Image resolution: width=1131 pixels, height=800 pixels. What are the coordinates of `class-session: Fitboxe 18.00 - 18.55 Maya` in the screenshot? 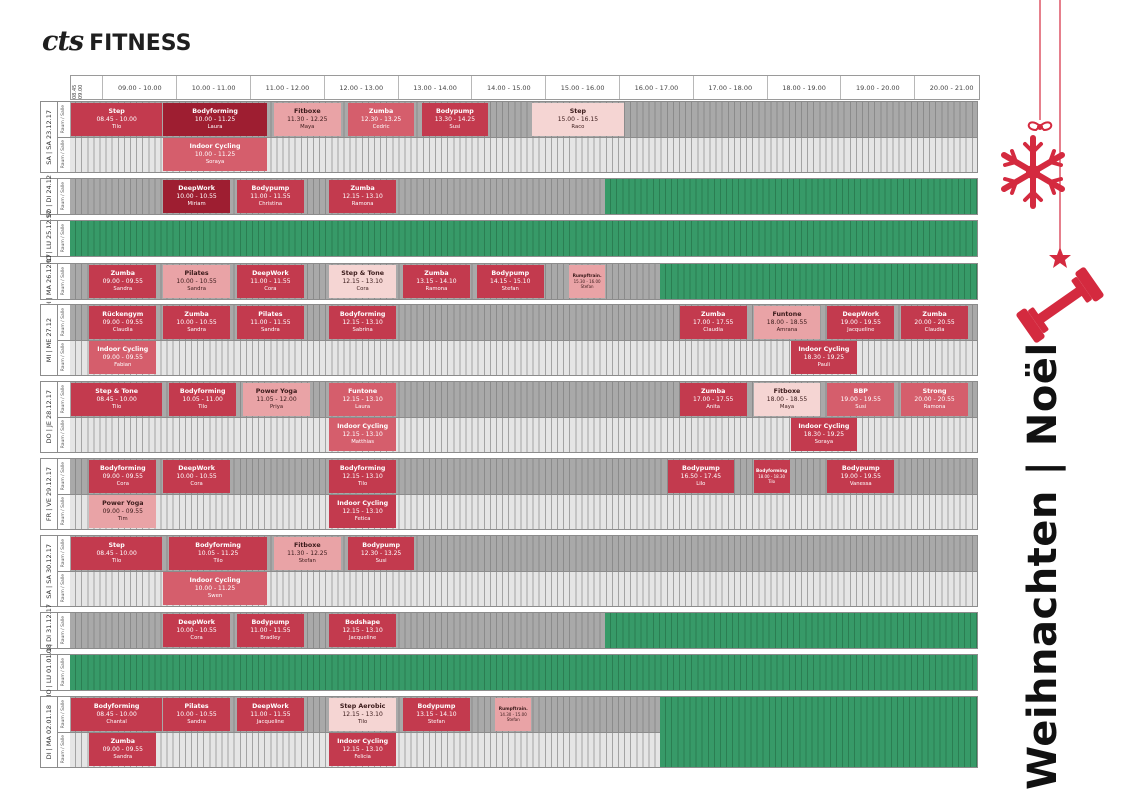 It's located at (787, 399).